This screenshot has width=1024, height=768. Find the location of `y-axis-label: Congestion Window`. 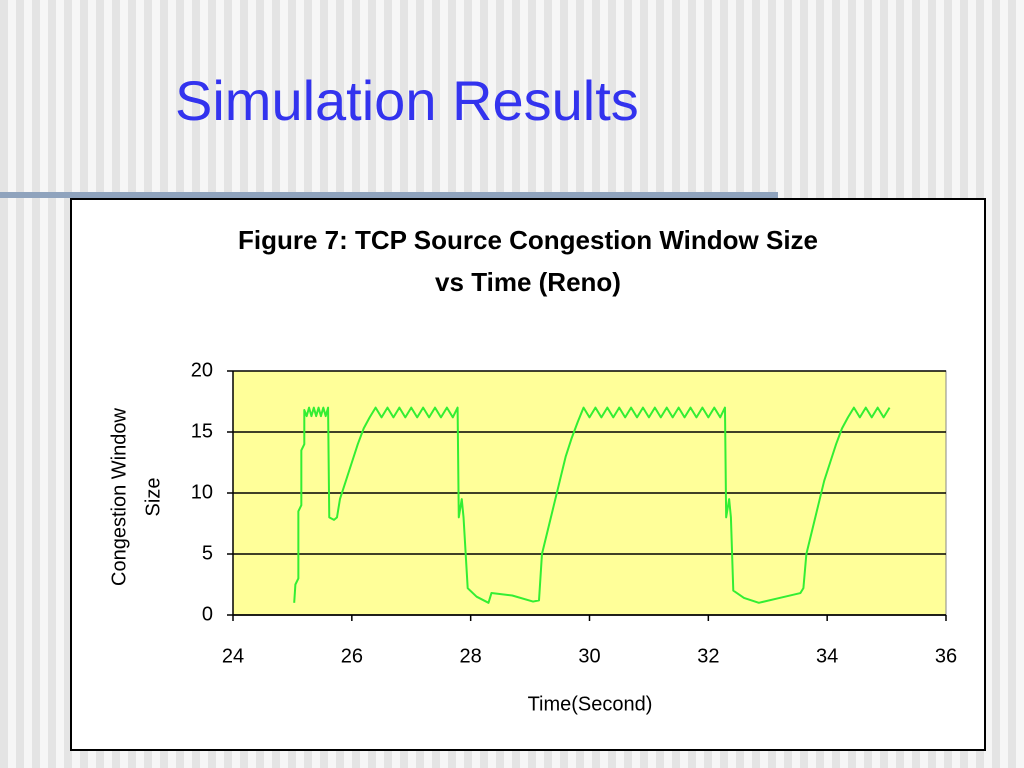

y-axis-label: Congestion Window is located at coordinates (119, 497).